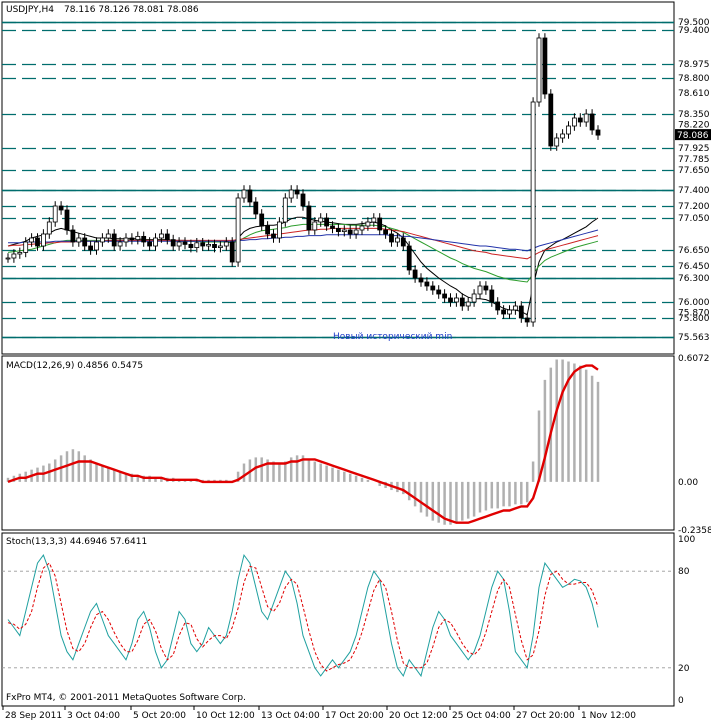 Image resolution: width=711 pixels, height=727 pixels. I want to click on price-tick-label: 75.870, so click(694, 313).